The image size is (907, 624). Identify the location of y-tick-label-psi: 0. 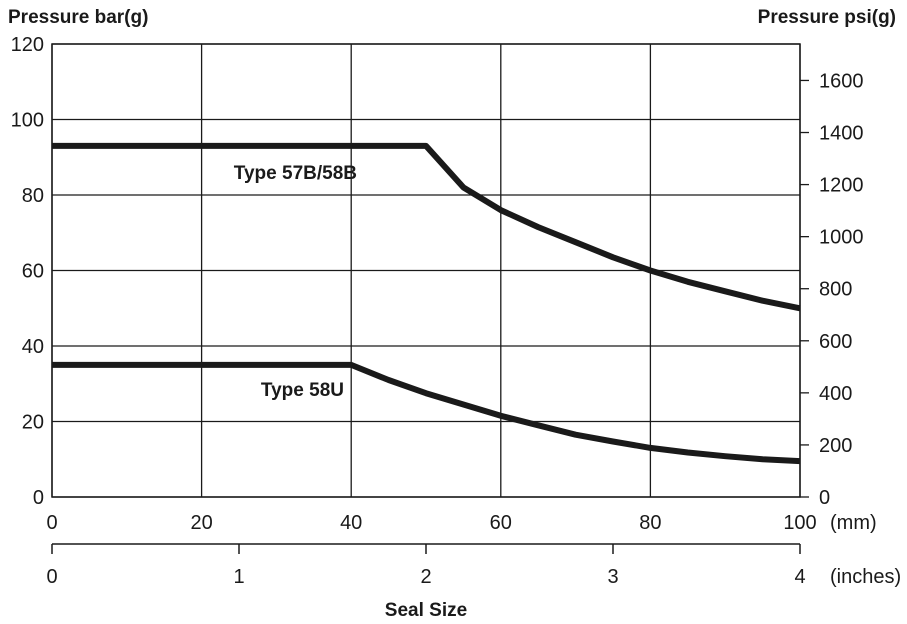
(824, 498).